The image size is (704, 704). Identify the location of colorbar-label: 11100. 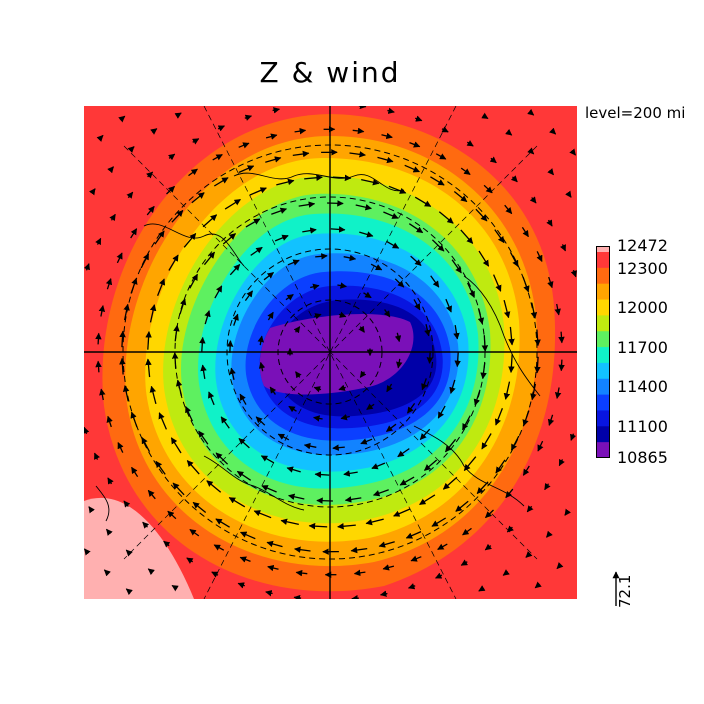
(642, 426).